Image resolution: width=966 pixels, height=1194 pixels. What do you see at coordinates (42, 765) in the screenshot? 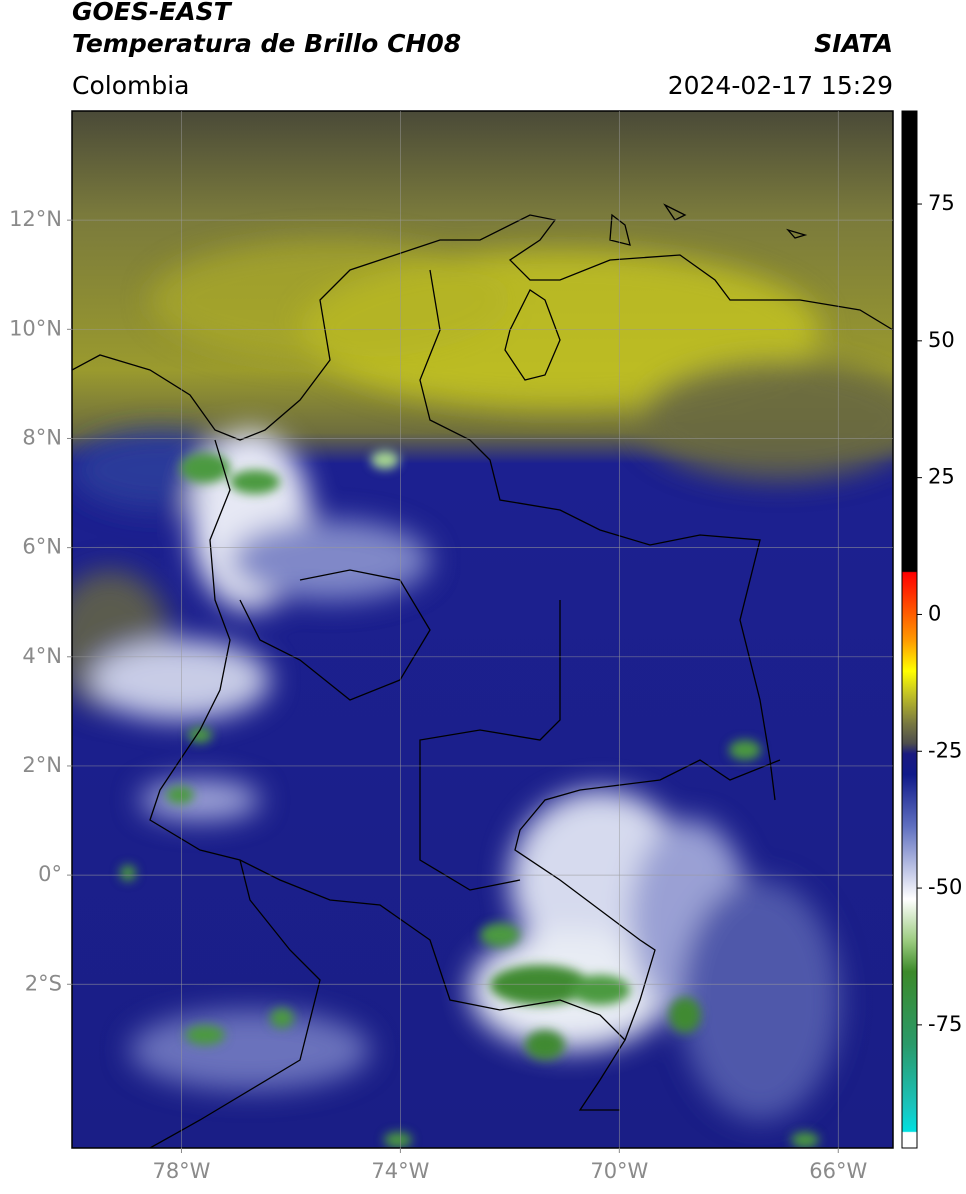
I see `lat-tick-label: 2°N` at bounding box center [42, 765].